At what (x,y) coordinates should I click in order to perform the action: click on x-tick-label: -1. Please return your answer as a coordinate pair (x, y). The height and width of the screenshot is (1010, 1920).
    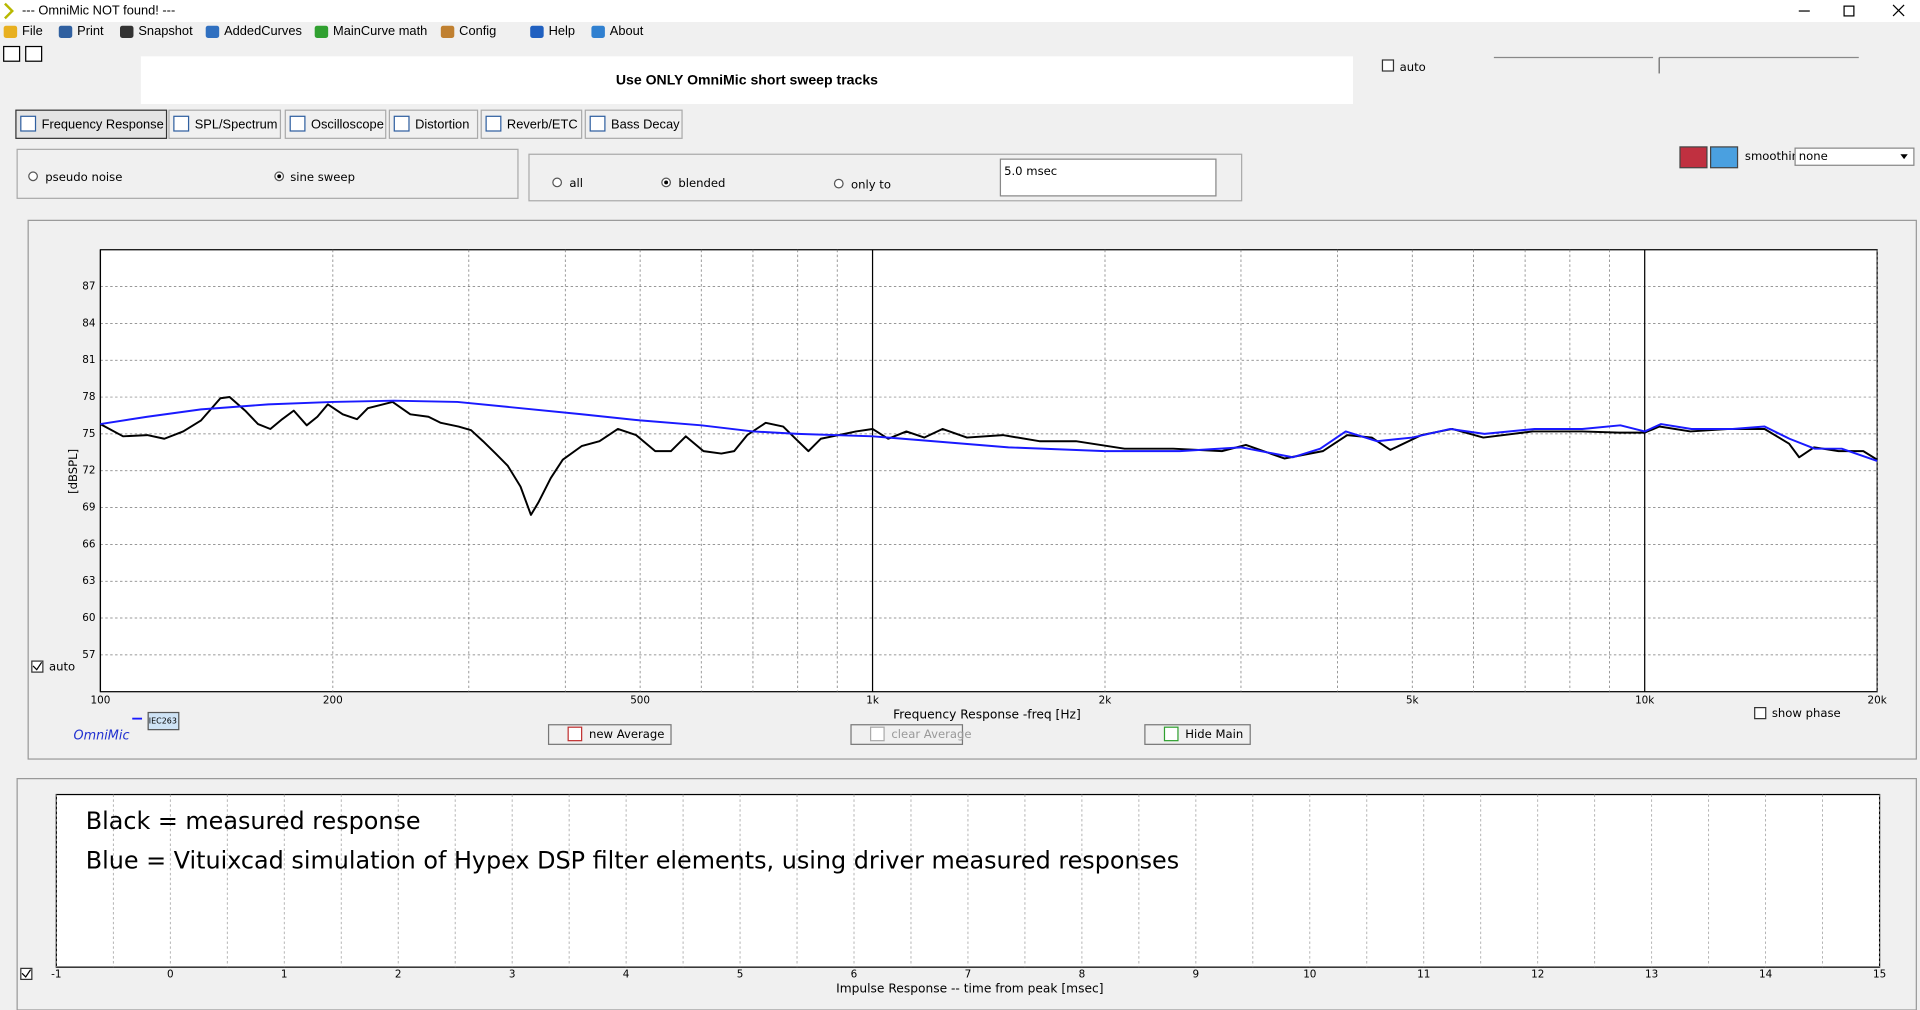
    Looking at the image, I should click on (56, 974).